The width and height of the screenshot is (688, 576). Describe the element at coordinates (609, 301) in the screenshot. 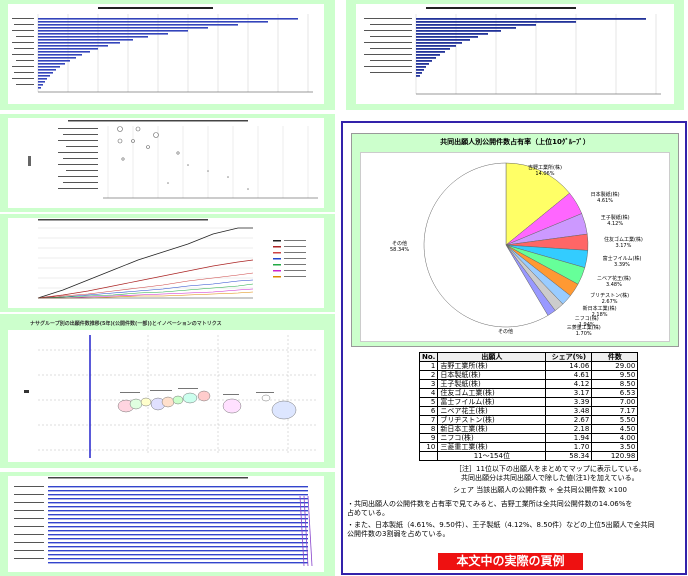

I see `pie-label-value: 2.67%` at that location.